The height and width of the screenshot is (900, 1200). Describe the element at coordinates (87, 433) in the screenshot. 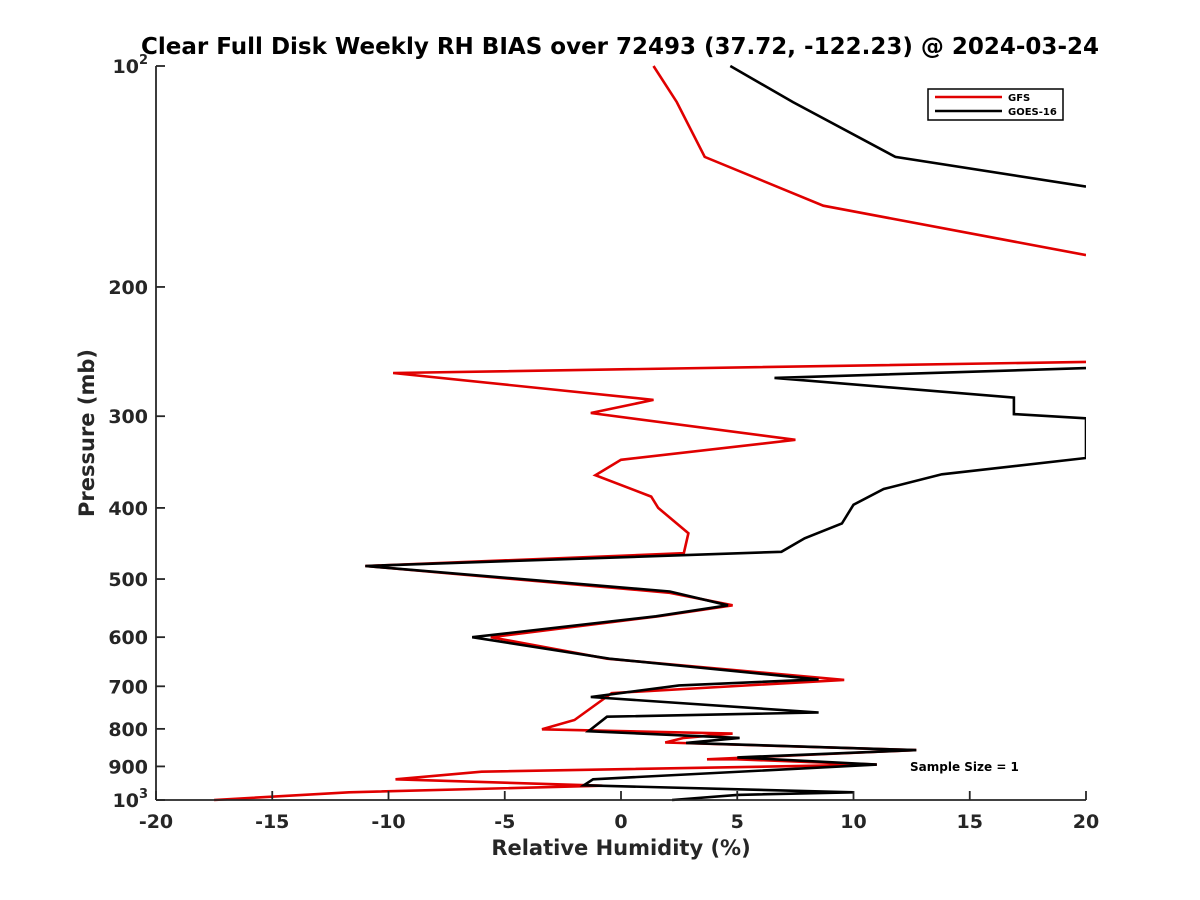

I see `y-axis-label: Pressure (mb)` at that location.